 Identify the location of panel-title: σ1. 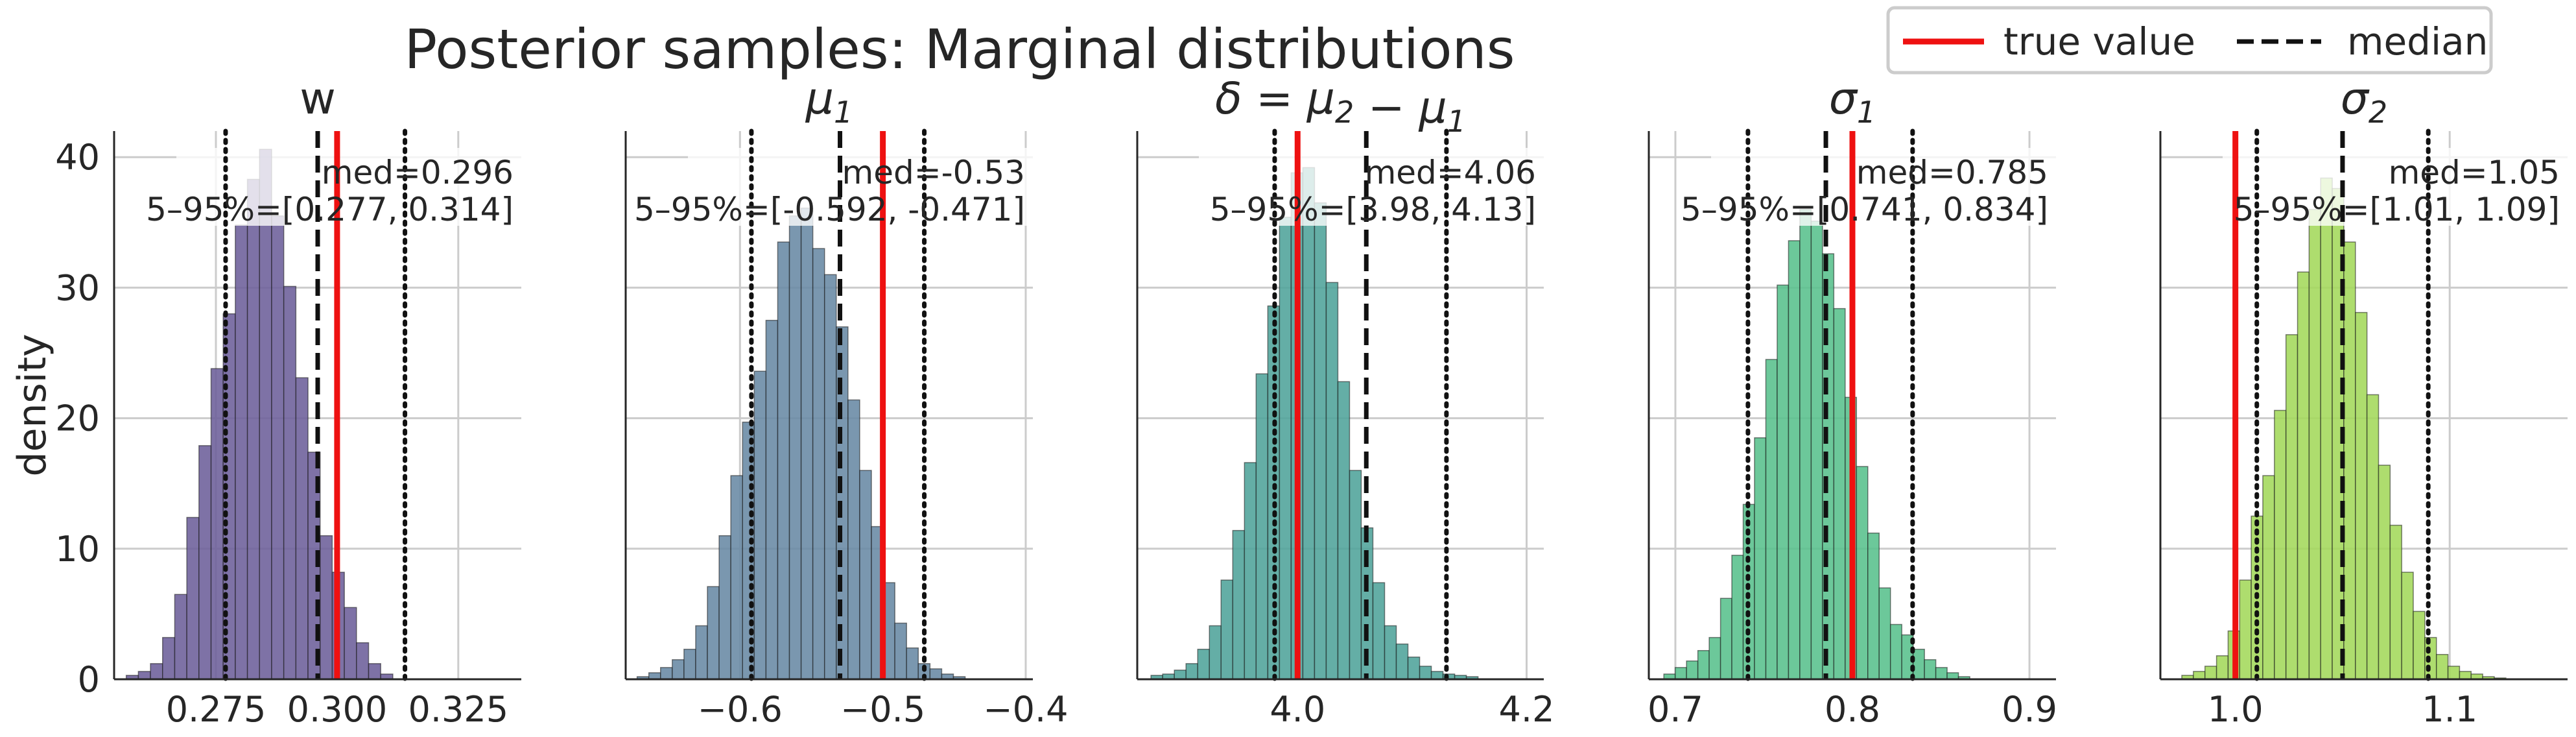
(1852, 102).